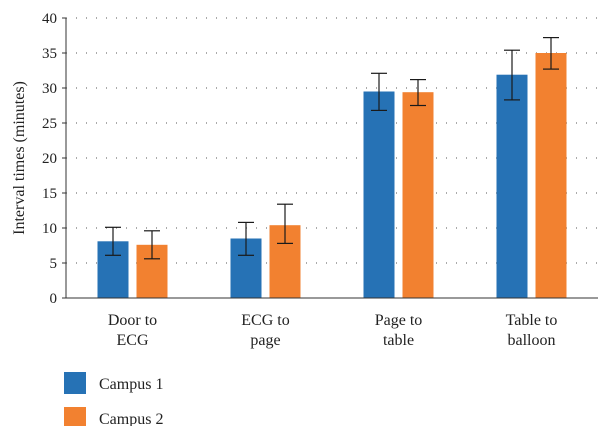 This screenshot has width=606, height=426. I want to click on y-tick-label: 35, so click(49, 54).